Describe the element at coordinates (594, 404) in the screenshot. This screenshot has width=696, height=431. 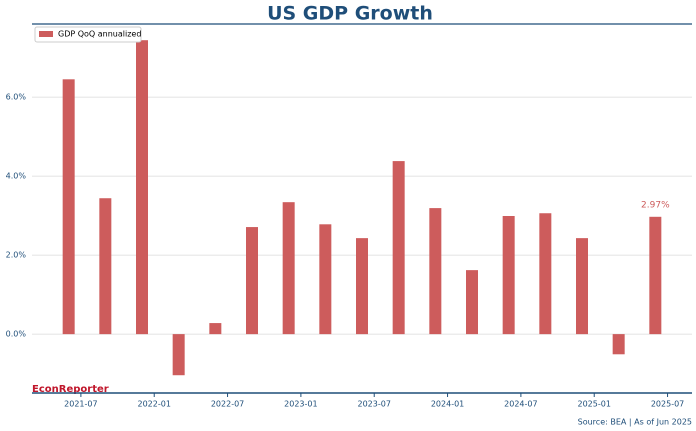
I see `x-tick-label: 2025-01` at that location.